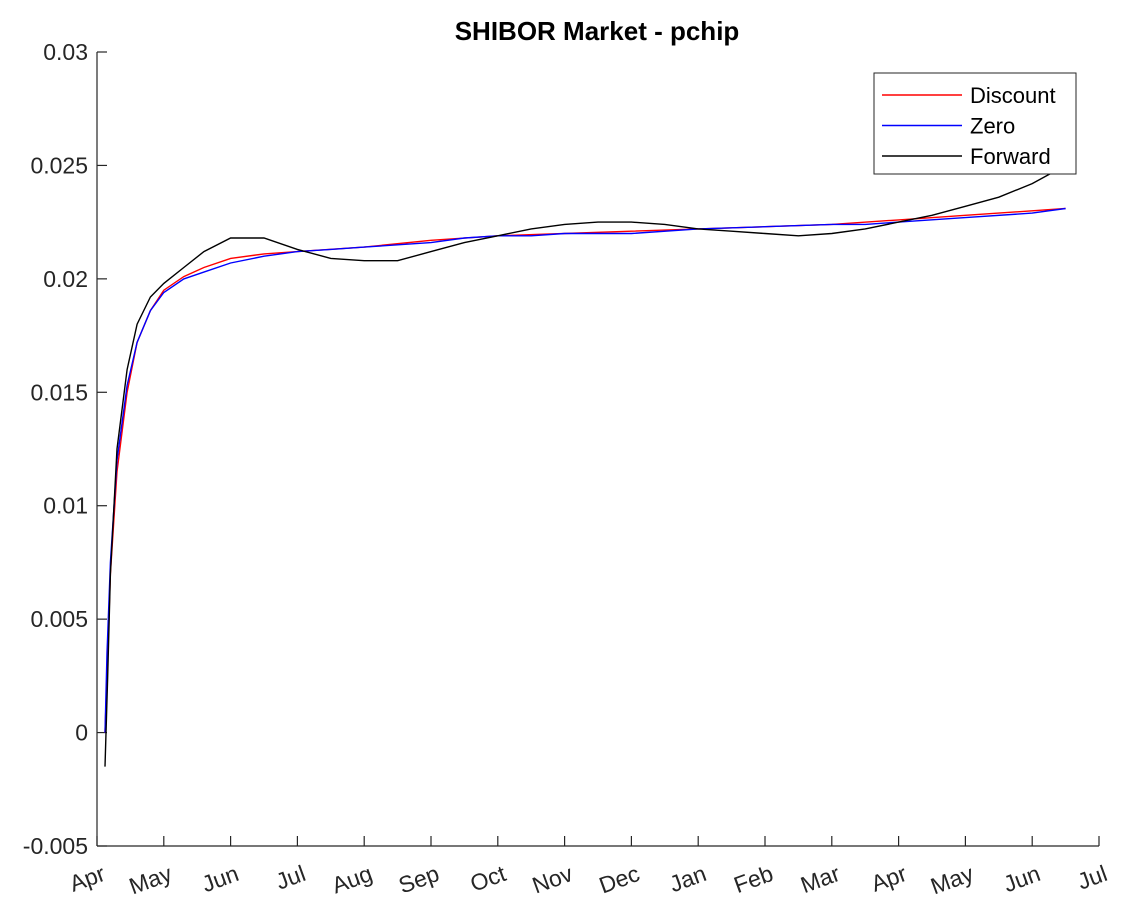  I want to click on legend-box, so click(975, 123).